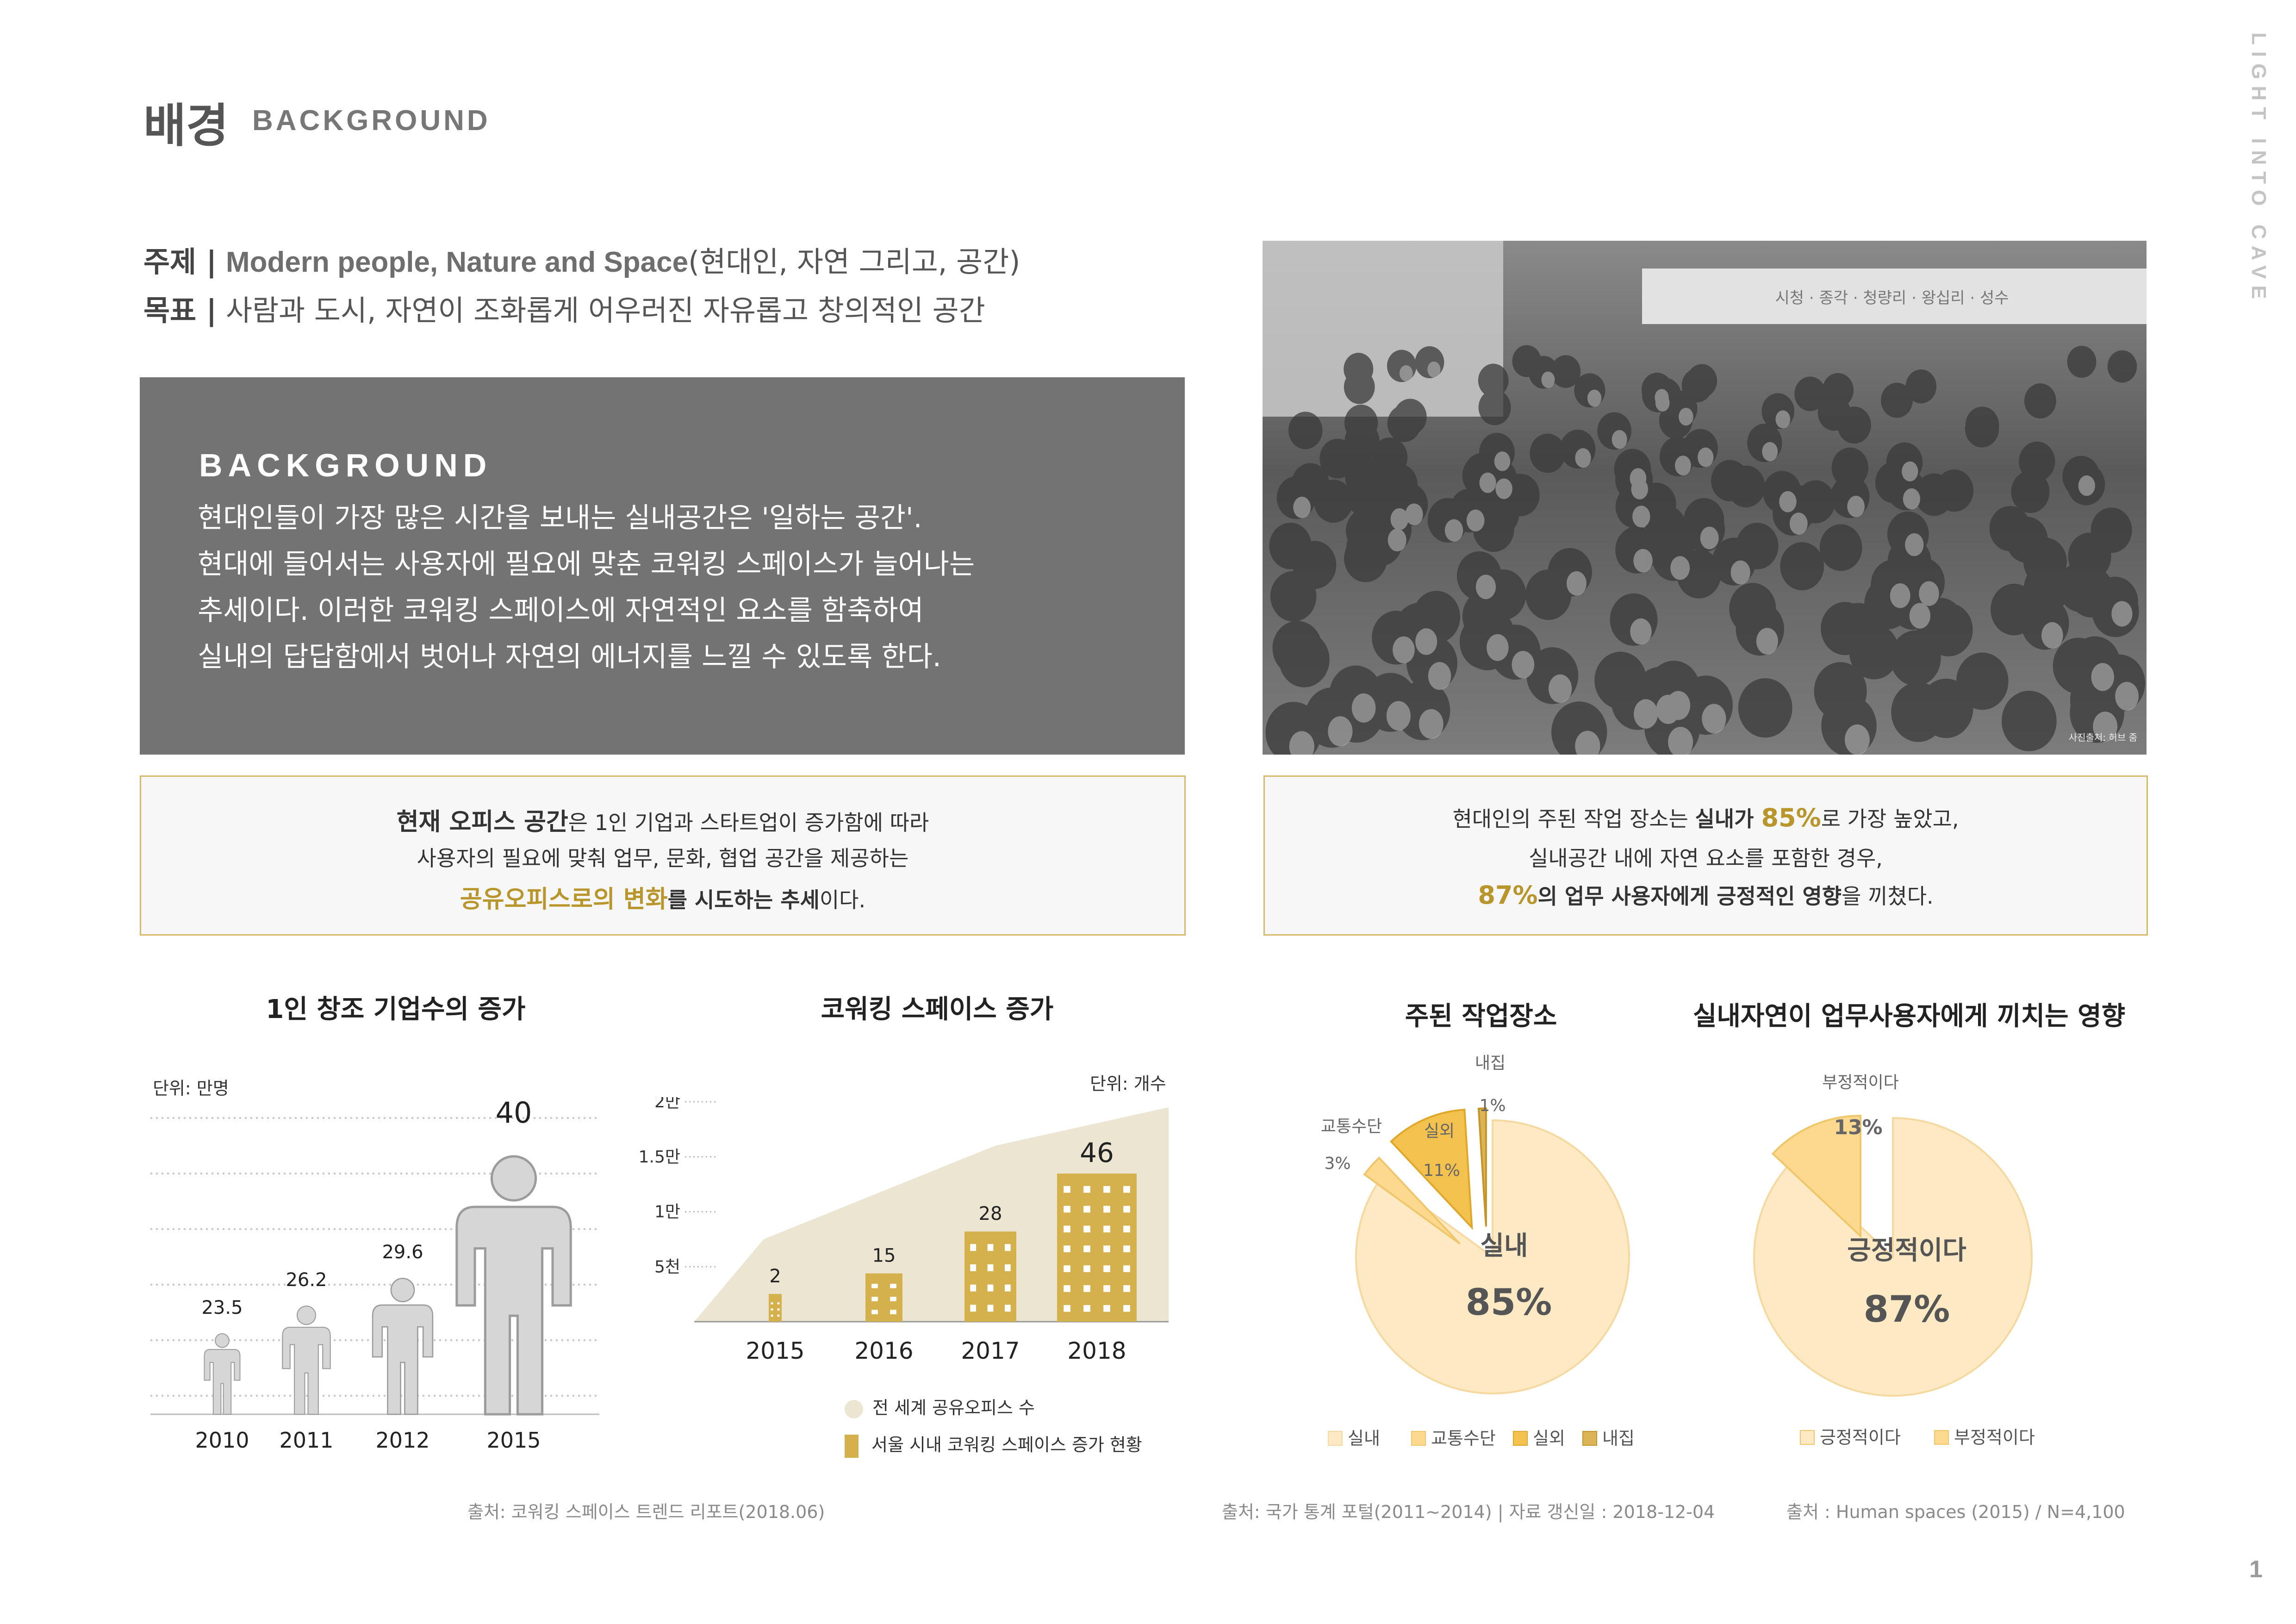  Describe the element at coordinates (1728, 818) in the screenshot. I see `note-right-bold: 실내가` at that location.